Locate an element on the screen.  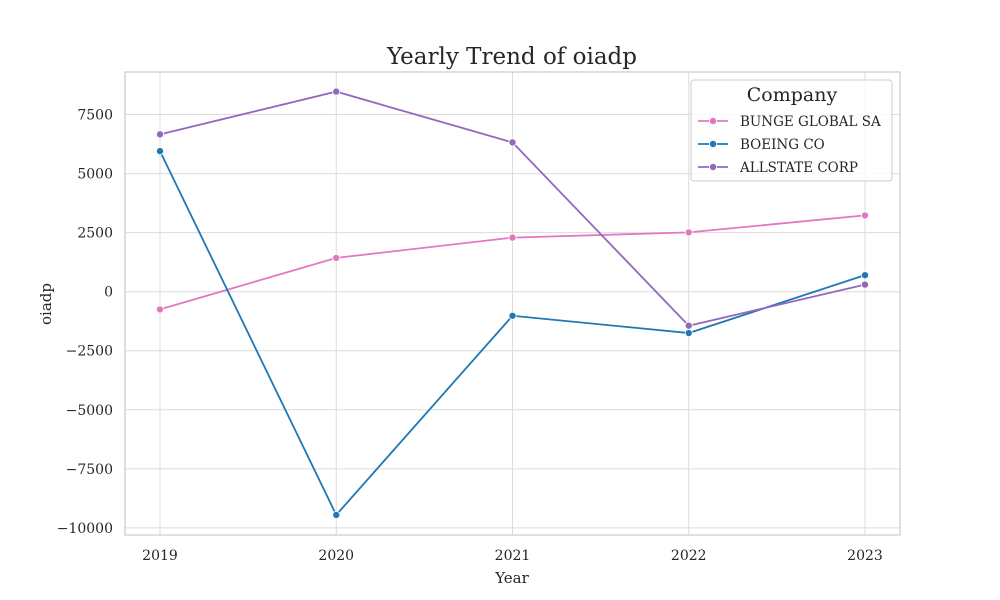
x-tick-label: 2021 is located at coordinates (513, 556).